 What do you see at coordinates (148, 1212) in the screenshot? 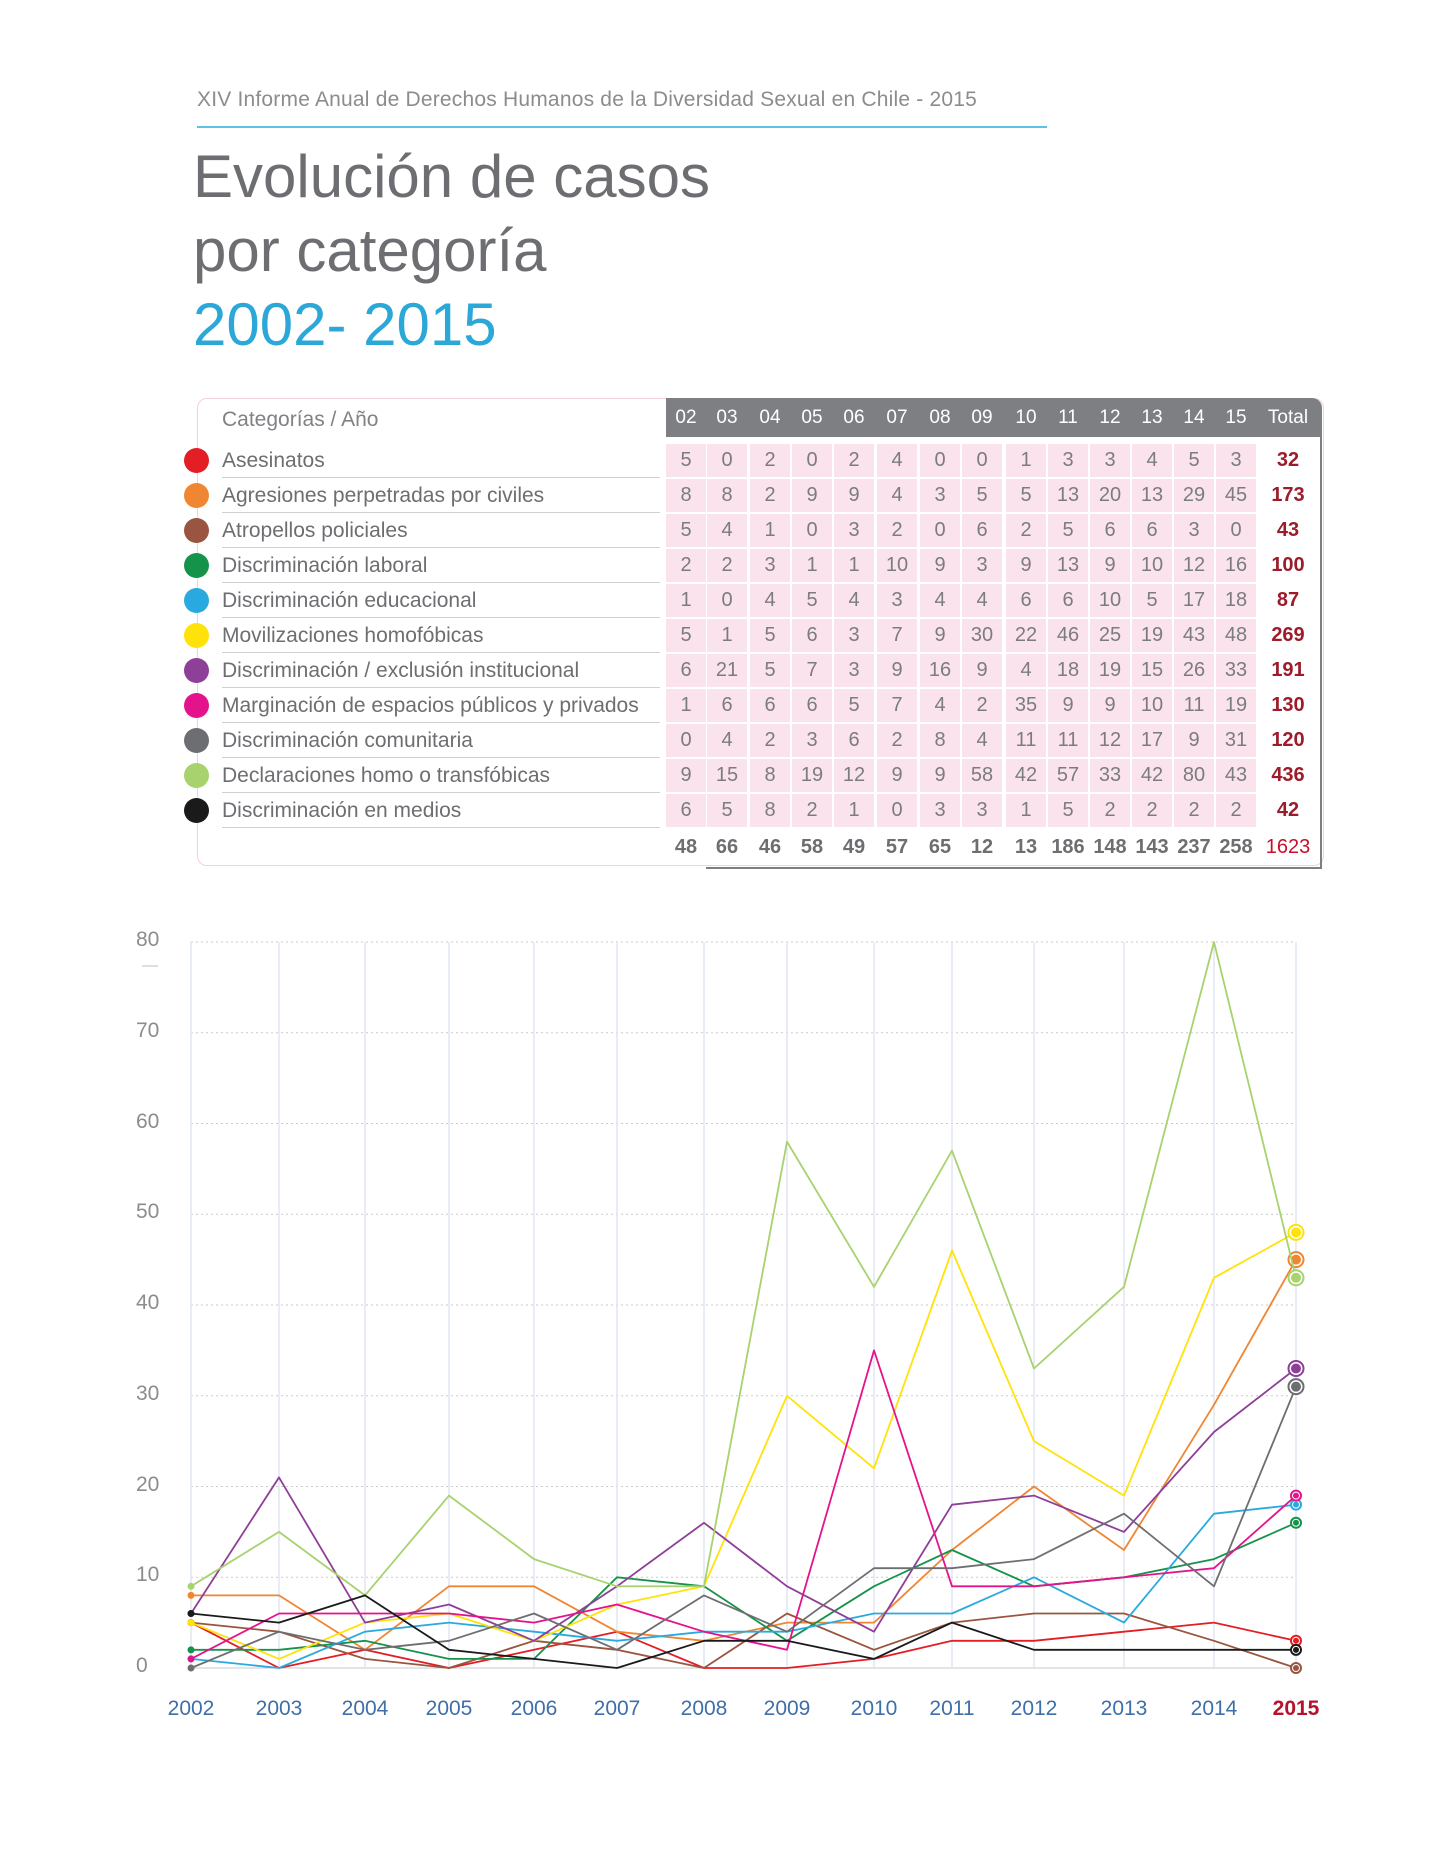
I see `y-tick-label: 50` at bounding box center [148, 1212].